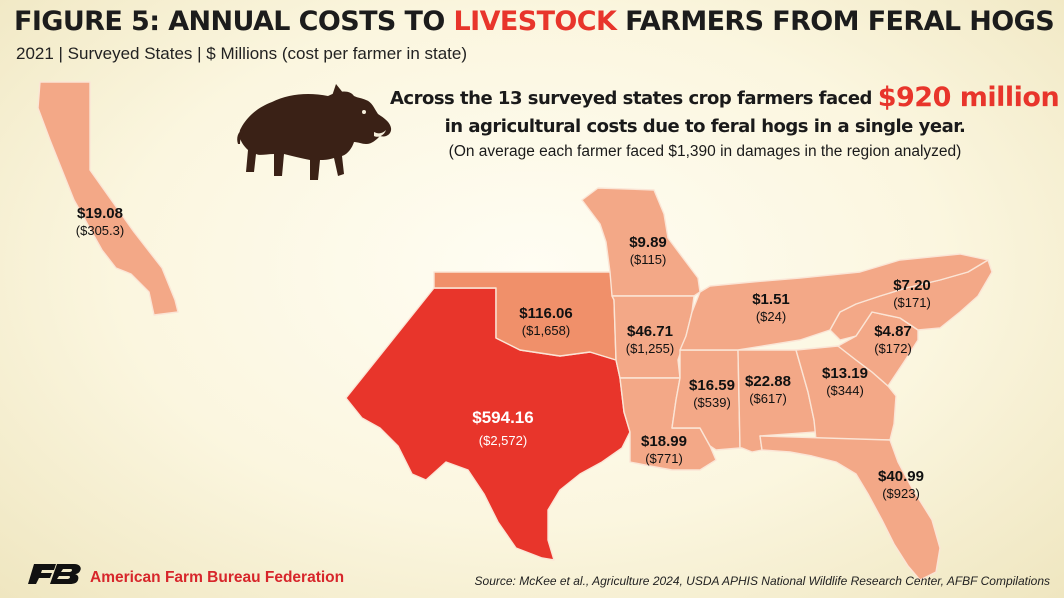 The width and height of the screenshot is (1064, 598). What do you see at coordinates (100, 213) in the screenshot?
I see `cost-label-california: $19.08` at bounding box center [100, 213].